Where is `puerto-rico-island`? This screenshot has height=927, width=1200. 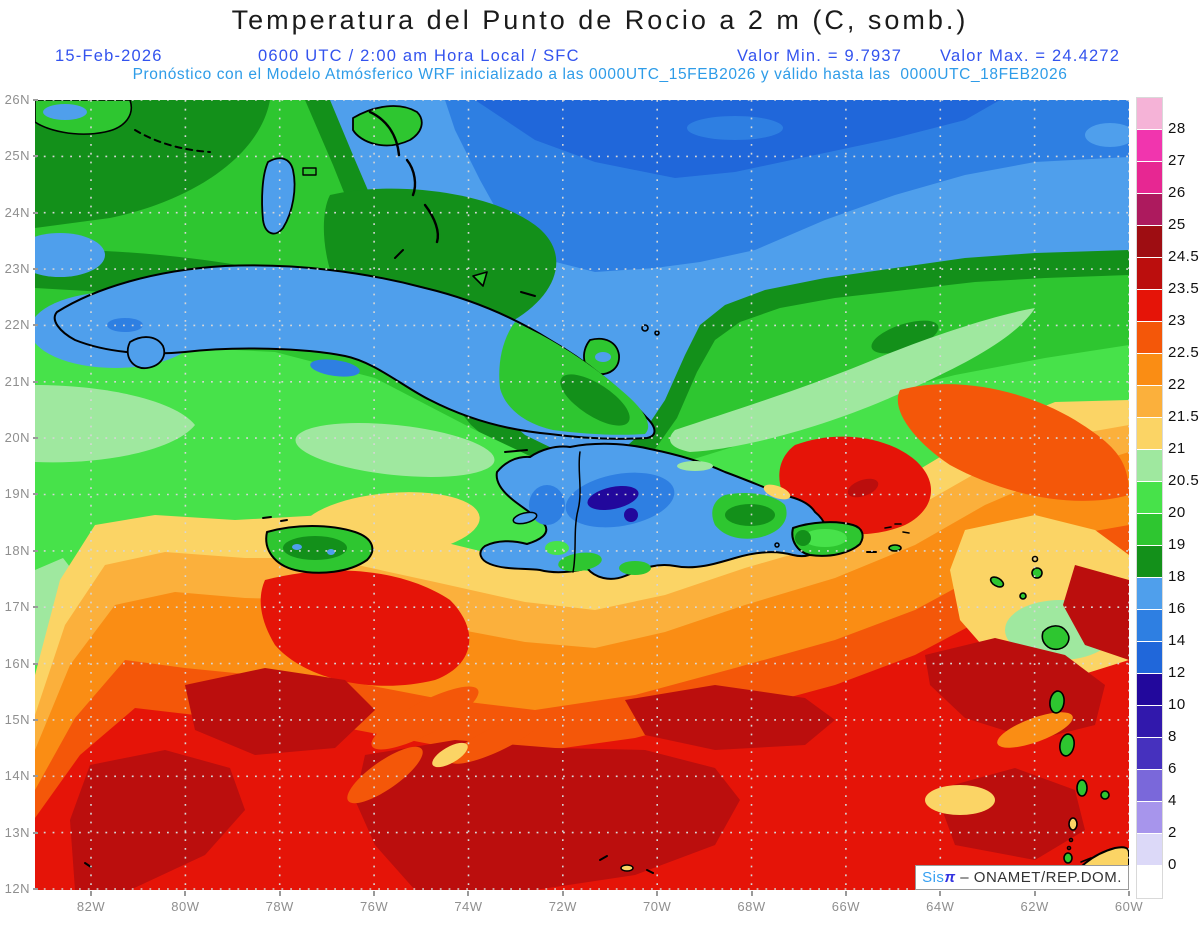 puerto-rico-island is located at coordinates (825, 539).